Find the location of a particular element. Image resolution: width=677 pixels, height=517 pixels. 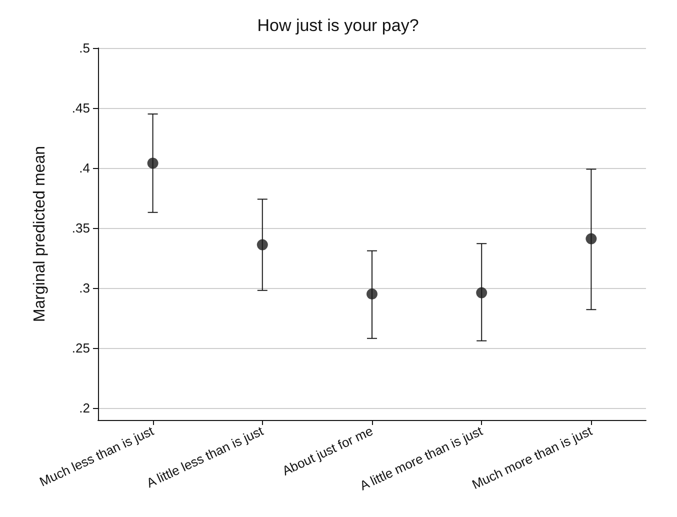

y-tick-label: .35 is located at coordinates (81, 228).